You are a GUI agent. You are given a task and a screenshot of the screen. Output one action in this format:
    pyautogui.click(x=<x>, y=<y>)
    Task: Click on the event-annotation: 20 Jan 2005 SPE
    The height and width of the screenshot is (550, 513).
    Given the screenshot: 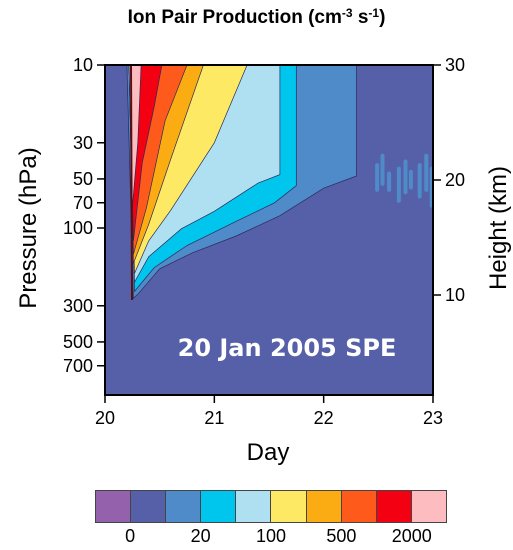 What is the action you would take?
    pyautogui.click(x=287, y=348)
    